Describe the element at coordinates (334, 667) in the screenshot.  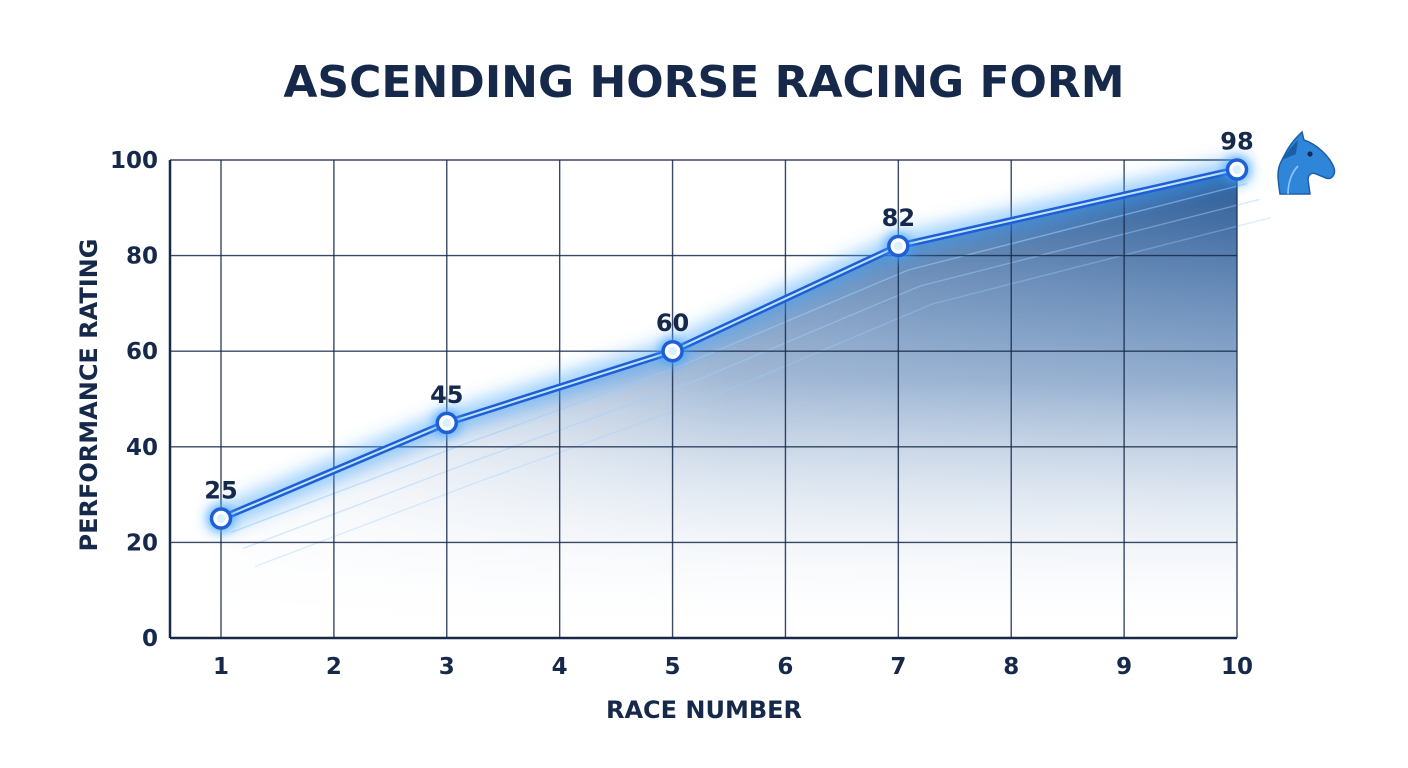
I see `x-tick-label-2: 2` at that location.